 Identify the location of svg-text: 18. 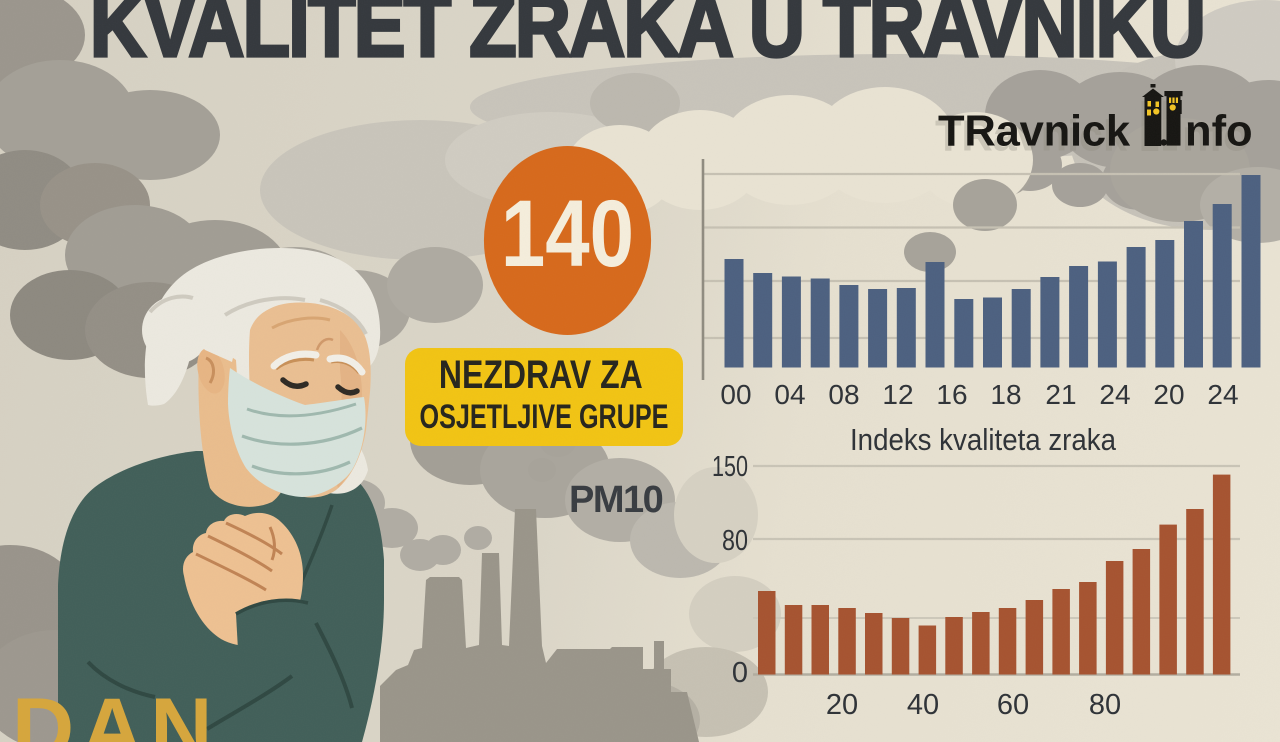
(1005, 394).